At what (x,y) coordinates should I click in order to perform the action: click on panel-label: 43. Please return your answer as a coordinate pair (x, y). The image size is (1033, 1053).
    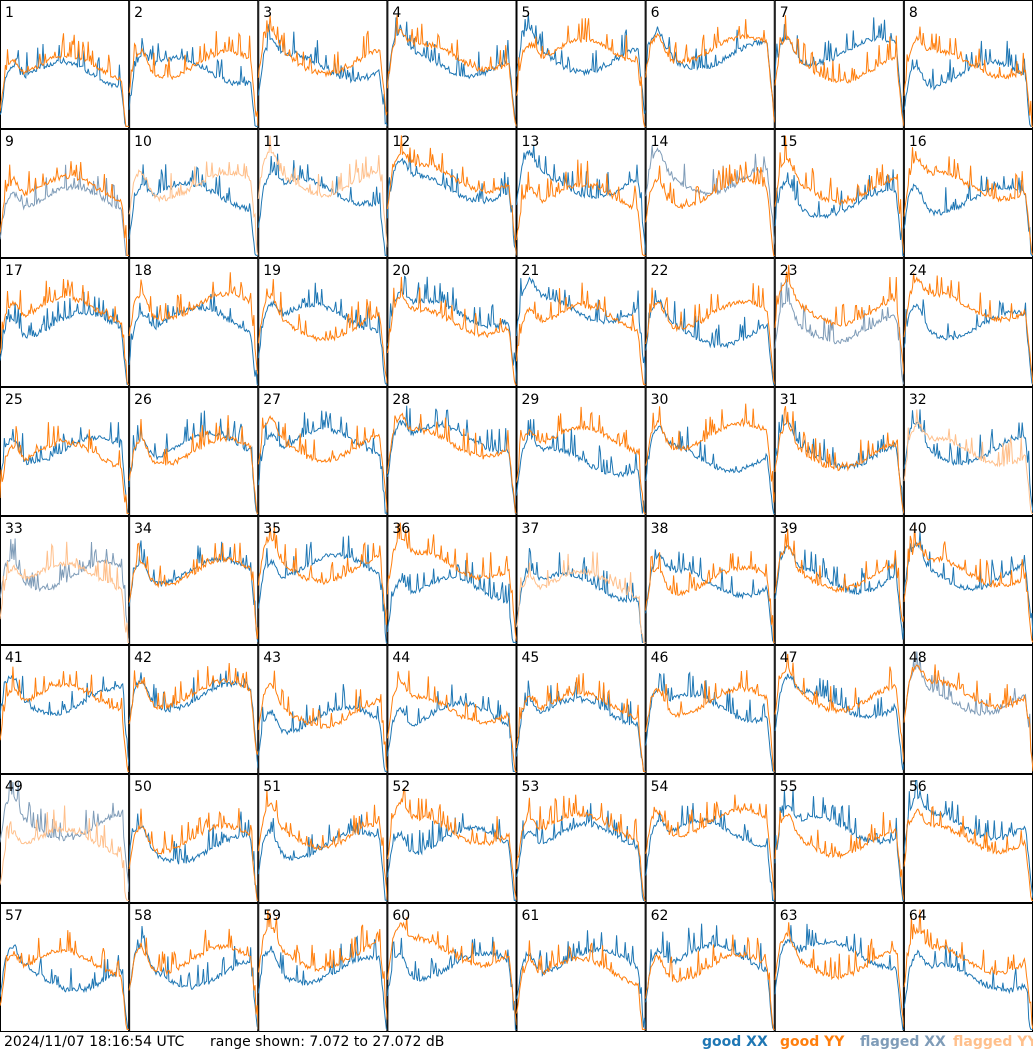
    Looking at the image, I should click on (272, 658).